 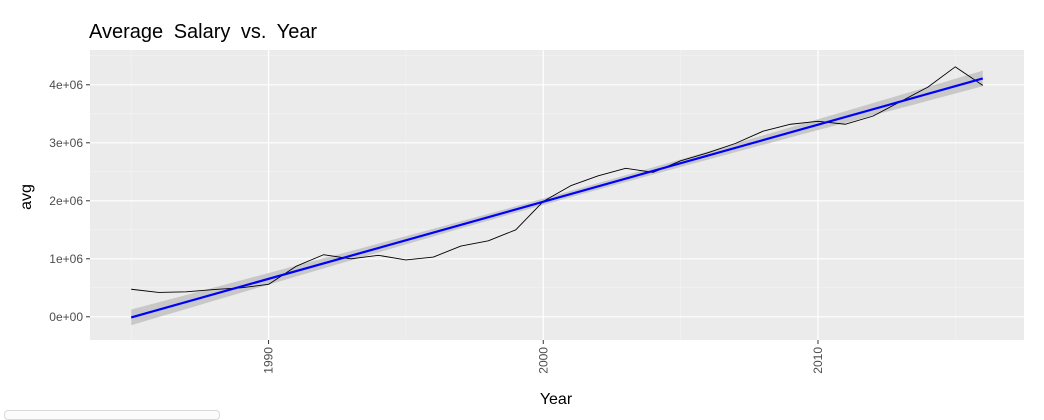 What do you see at coordinates (543, 360) in the screenshot?
I see `x-tick-label: 2000` at bounding box center [543, 360].